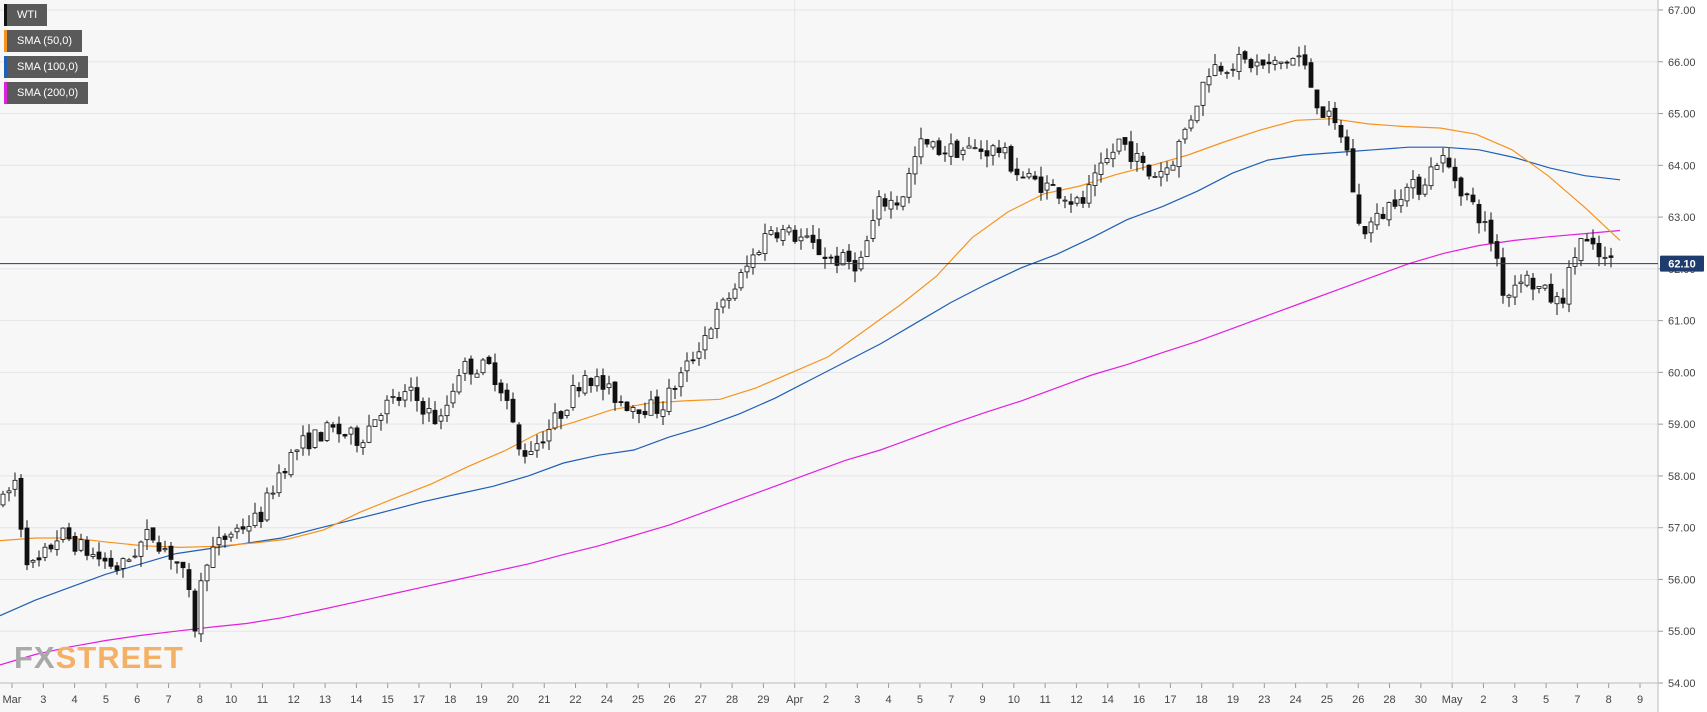 The width and height of the screenshot is (1707, 712). What do you see at coordinates (794, 700) in the screenshot?
I see `x-tick-label: Apr` at bounding box center [794, 700].